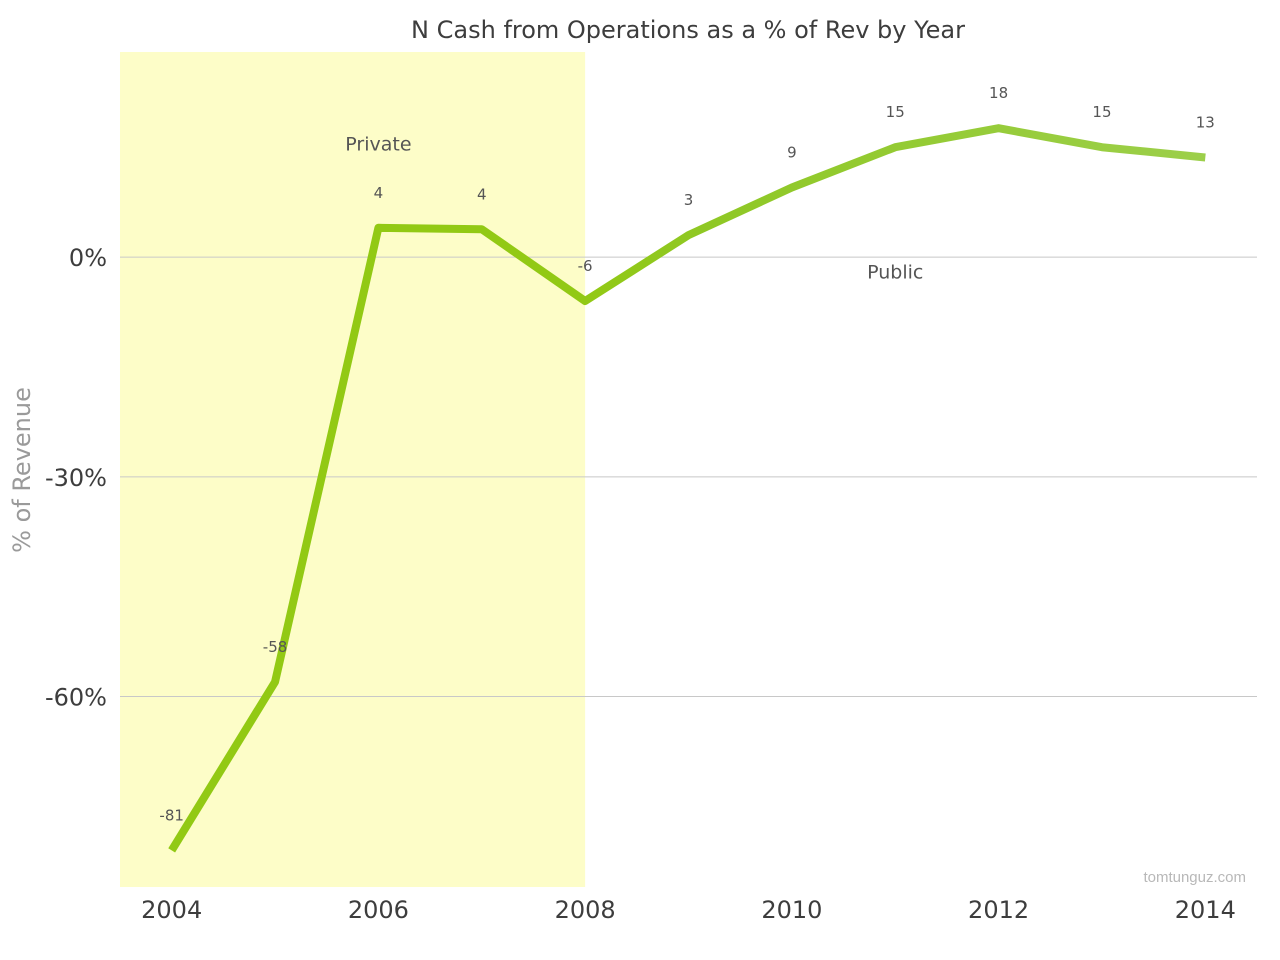  Describe the element at coordinates (791, 910) in the screenshot. I see `x-tick-label: 2010` at that location.